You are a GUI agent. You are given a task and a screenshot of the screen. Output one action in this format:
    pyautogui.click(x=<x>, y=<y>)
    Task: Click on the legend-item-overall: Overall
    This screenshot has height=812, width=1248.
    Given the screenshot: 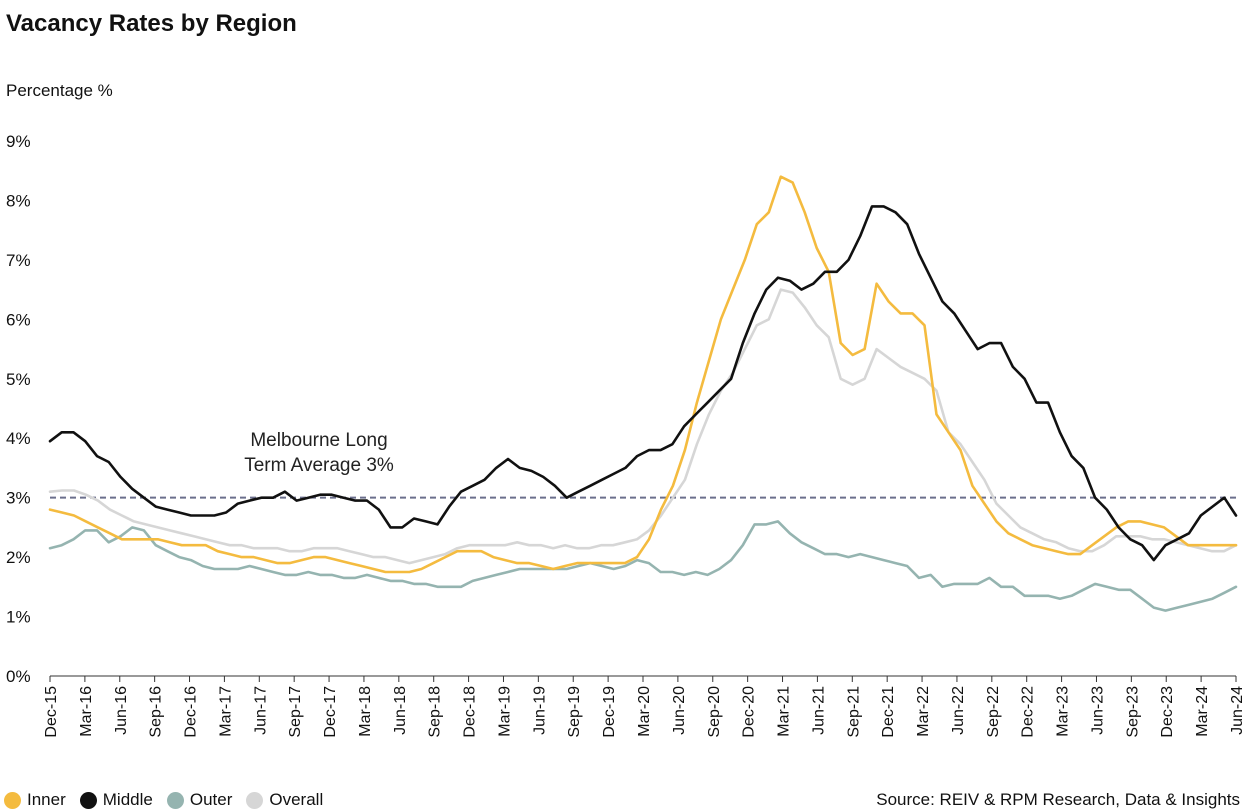 What is the action you would take?
    pyautogui.click(x=284, y=800)
    